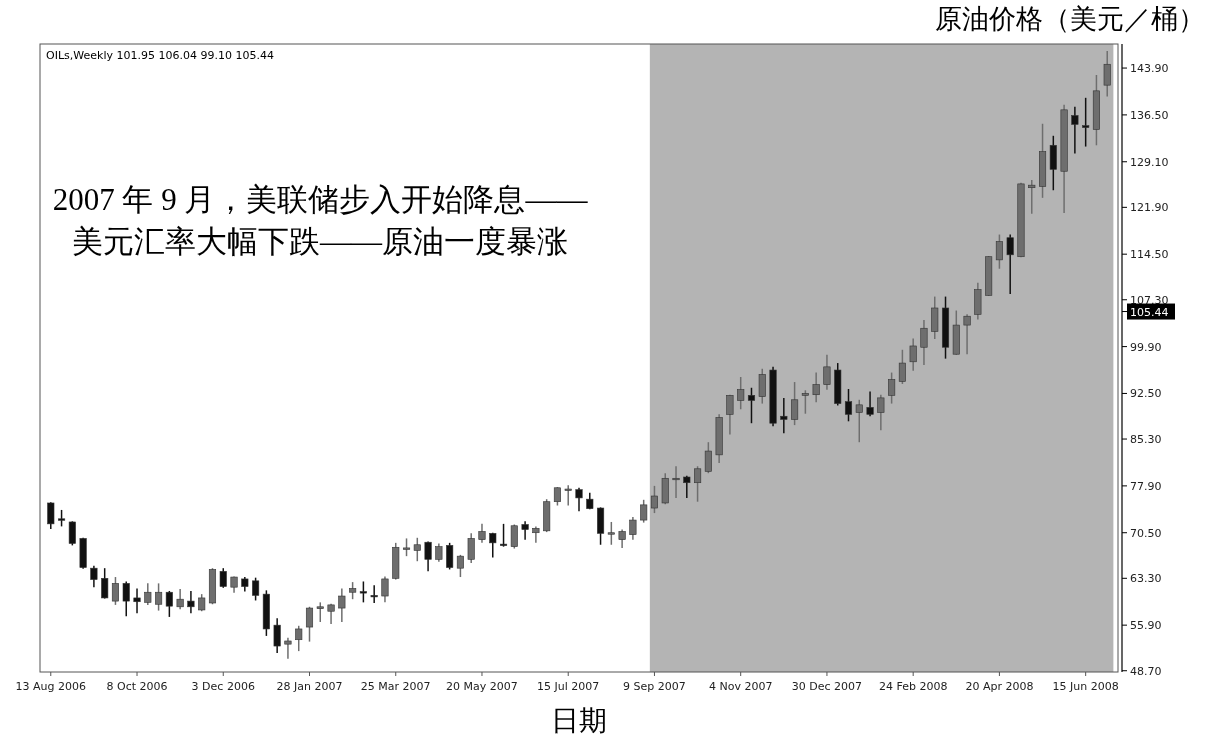  What do you see at coordinates (999, 686) in the screenshot?
I see `x-tick-label: 20 Apr 2008` at bounding box center [999, 686].